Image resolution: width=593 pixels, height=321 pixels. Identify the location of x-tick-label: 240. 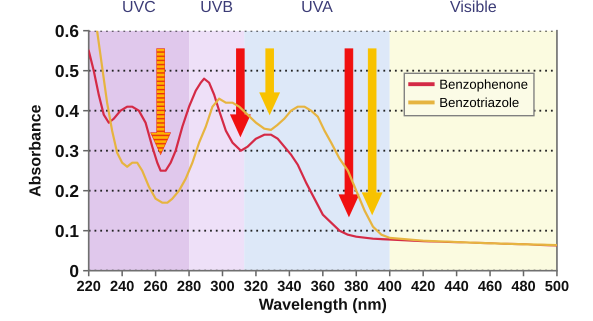
(122, 286).